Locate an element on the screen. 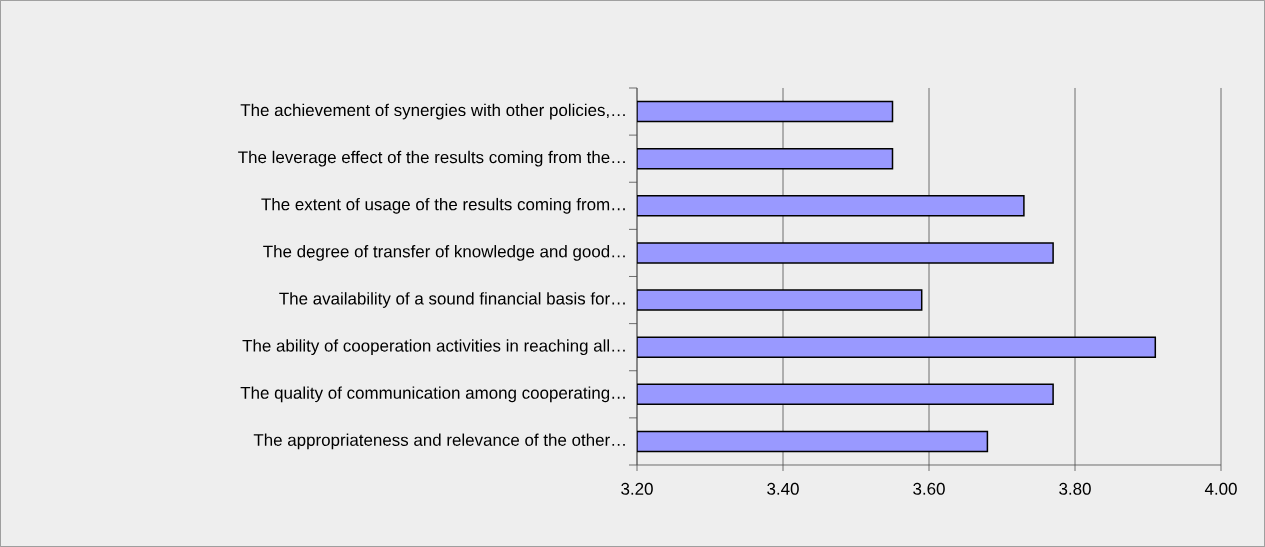 The height and width of the screenshot is (547, 1265). x-tick-label: 4.00 is located at coordinates (1220, 488).